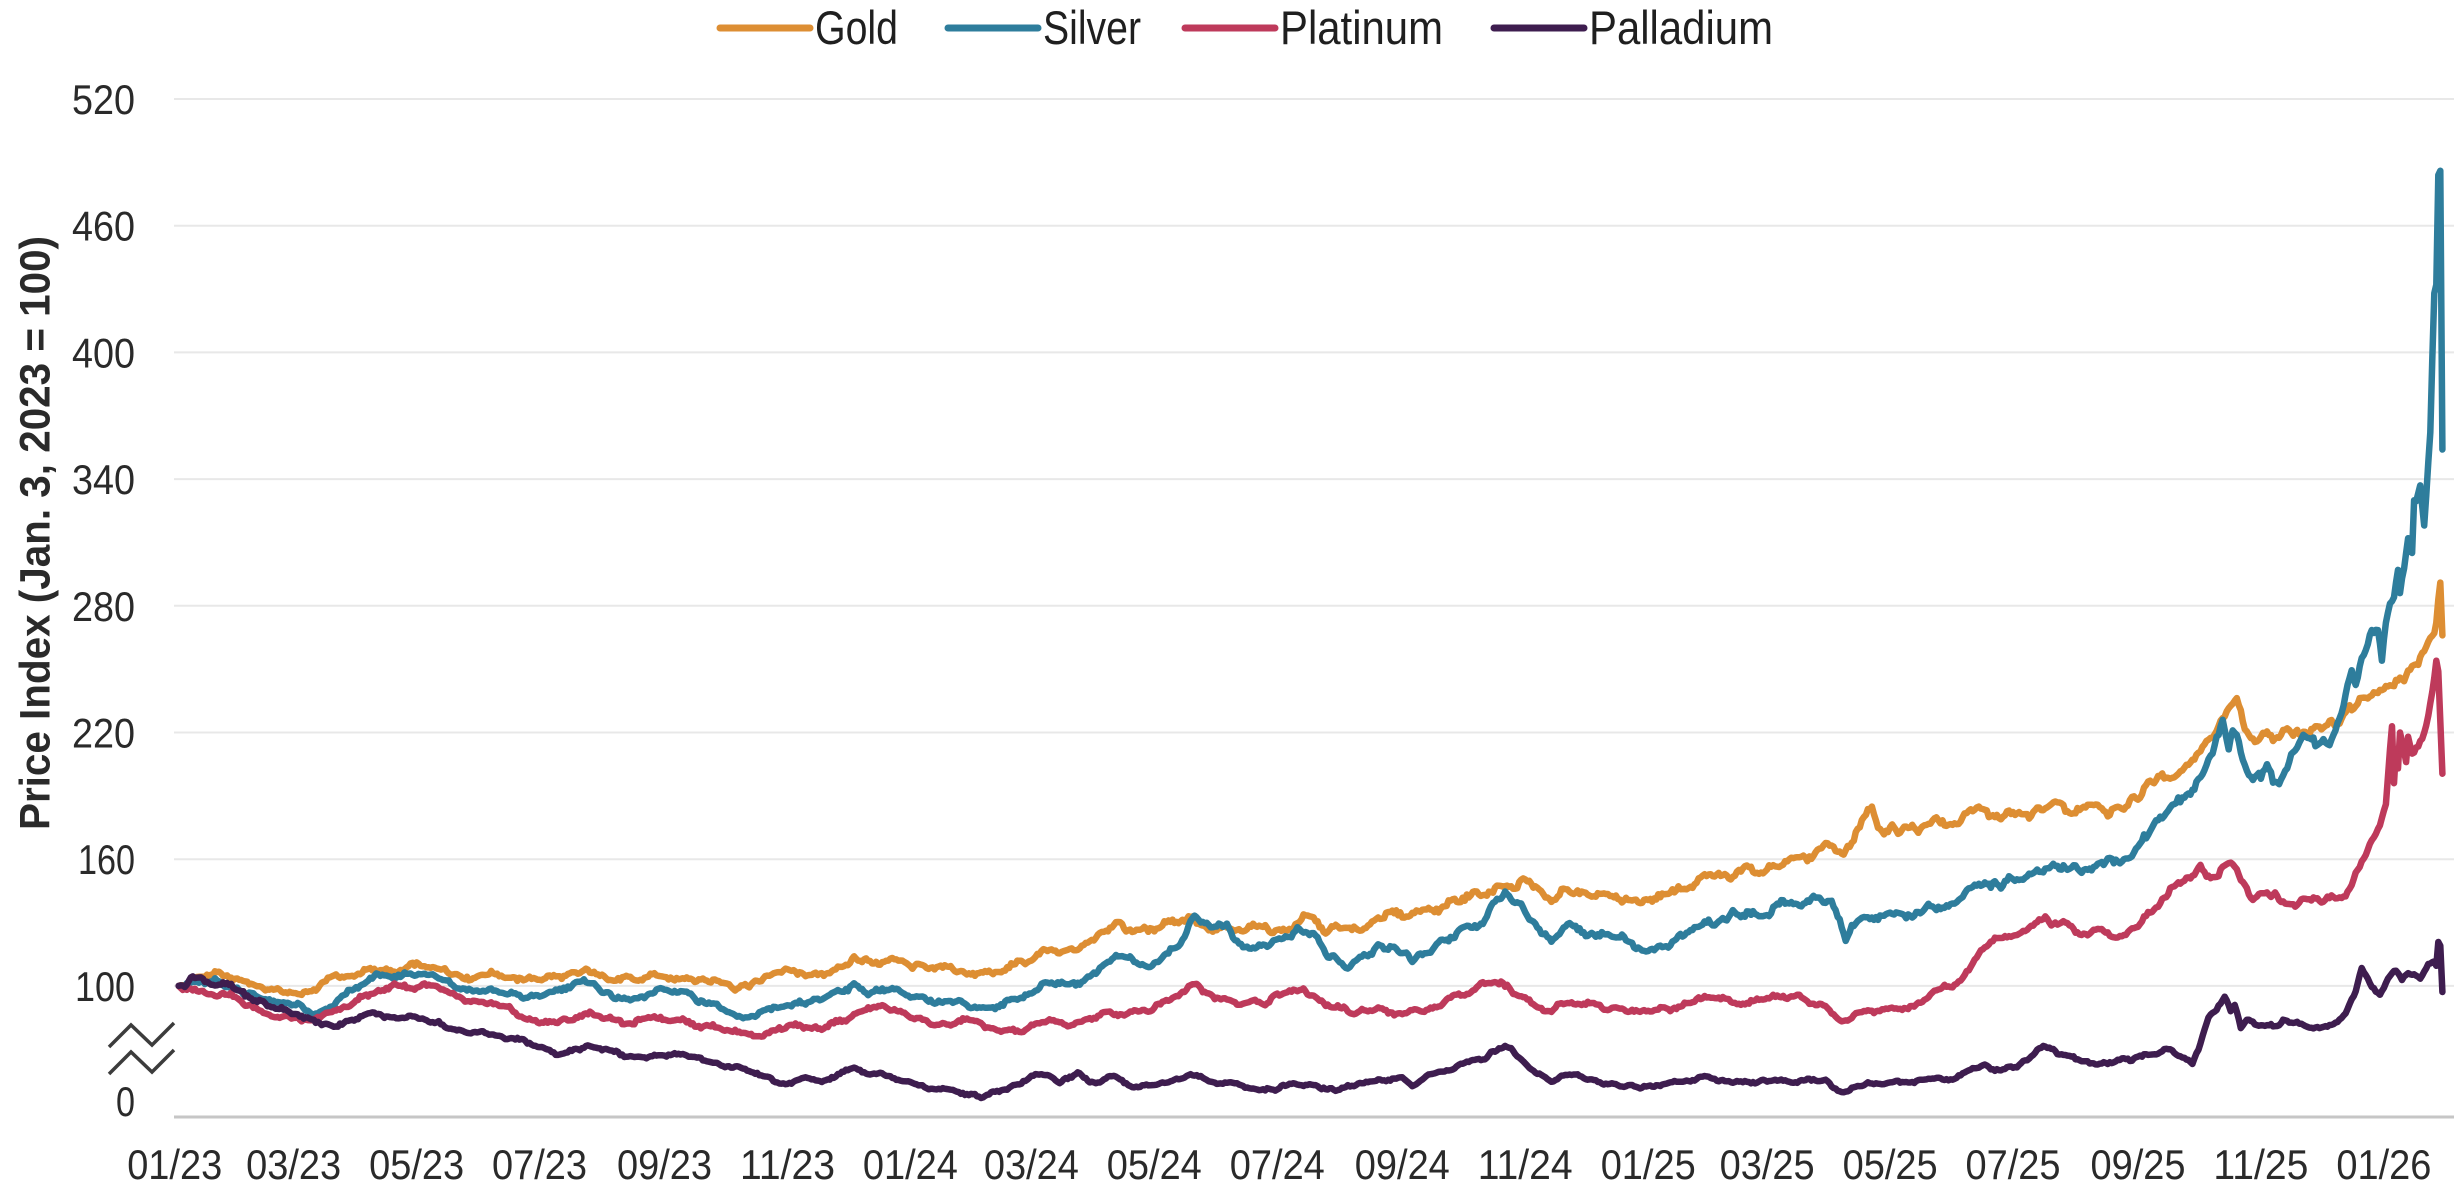 Image resolution: width=2460 pixels, height=1200 pixels. What do you see at coordinates (787, 1164) in the screenshot?
I see `svg-text: 11/23` at bounding box center [787, 1164].